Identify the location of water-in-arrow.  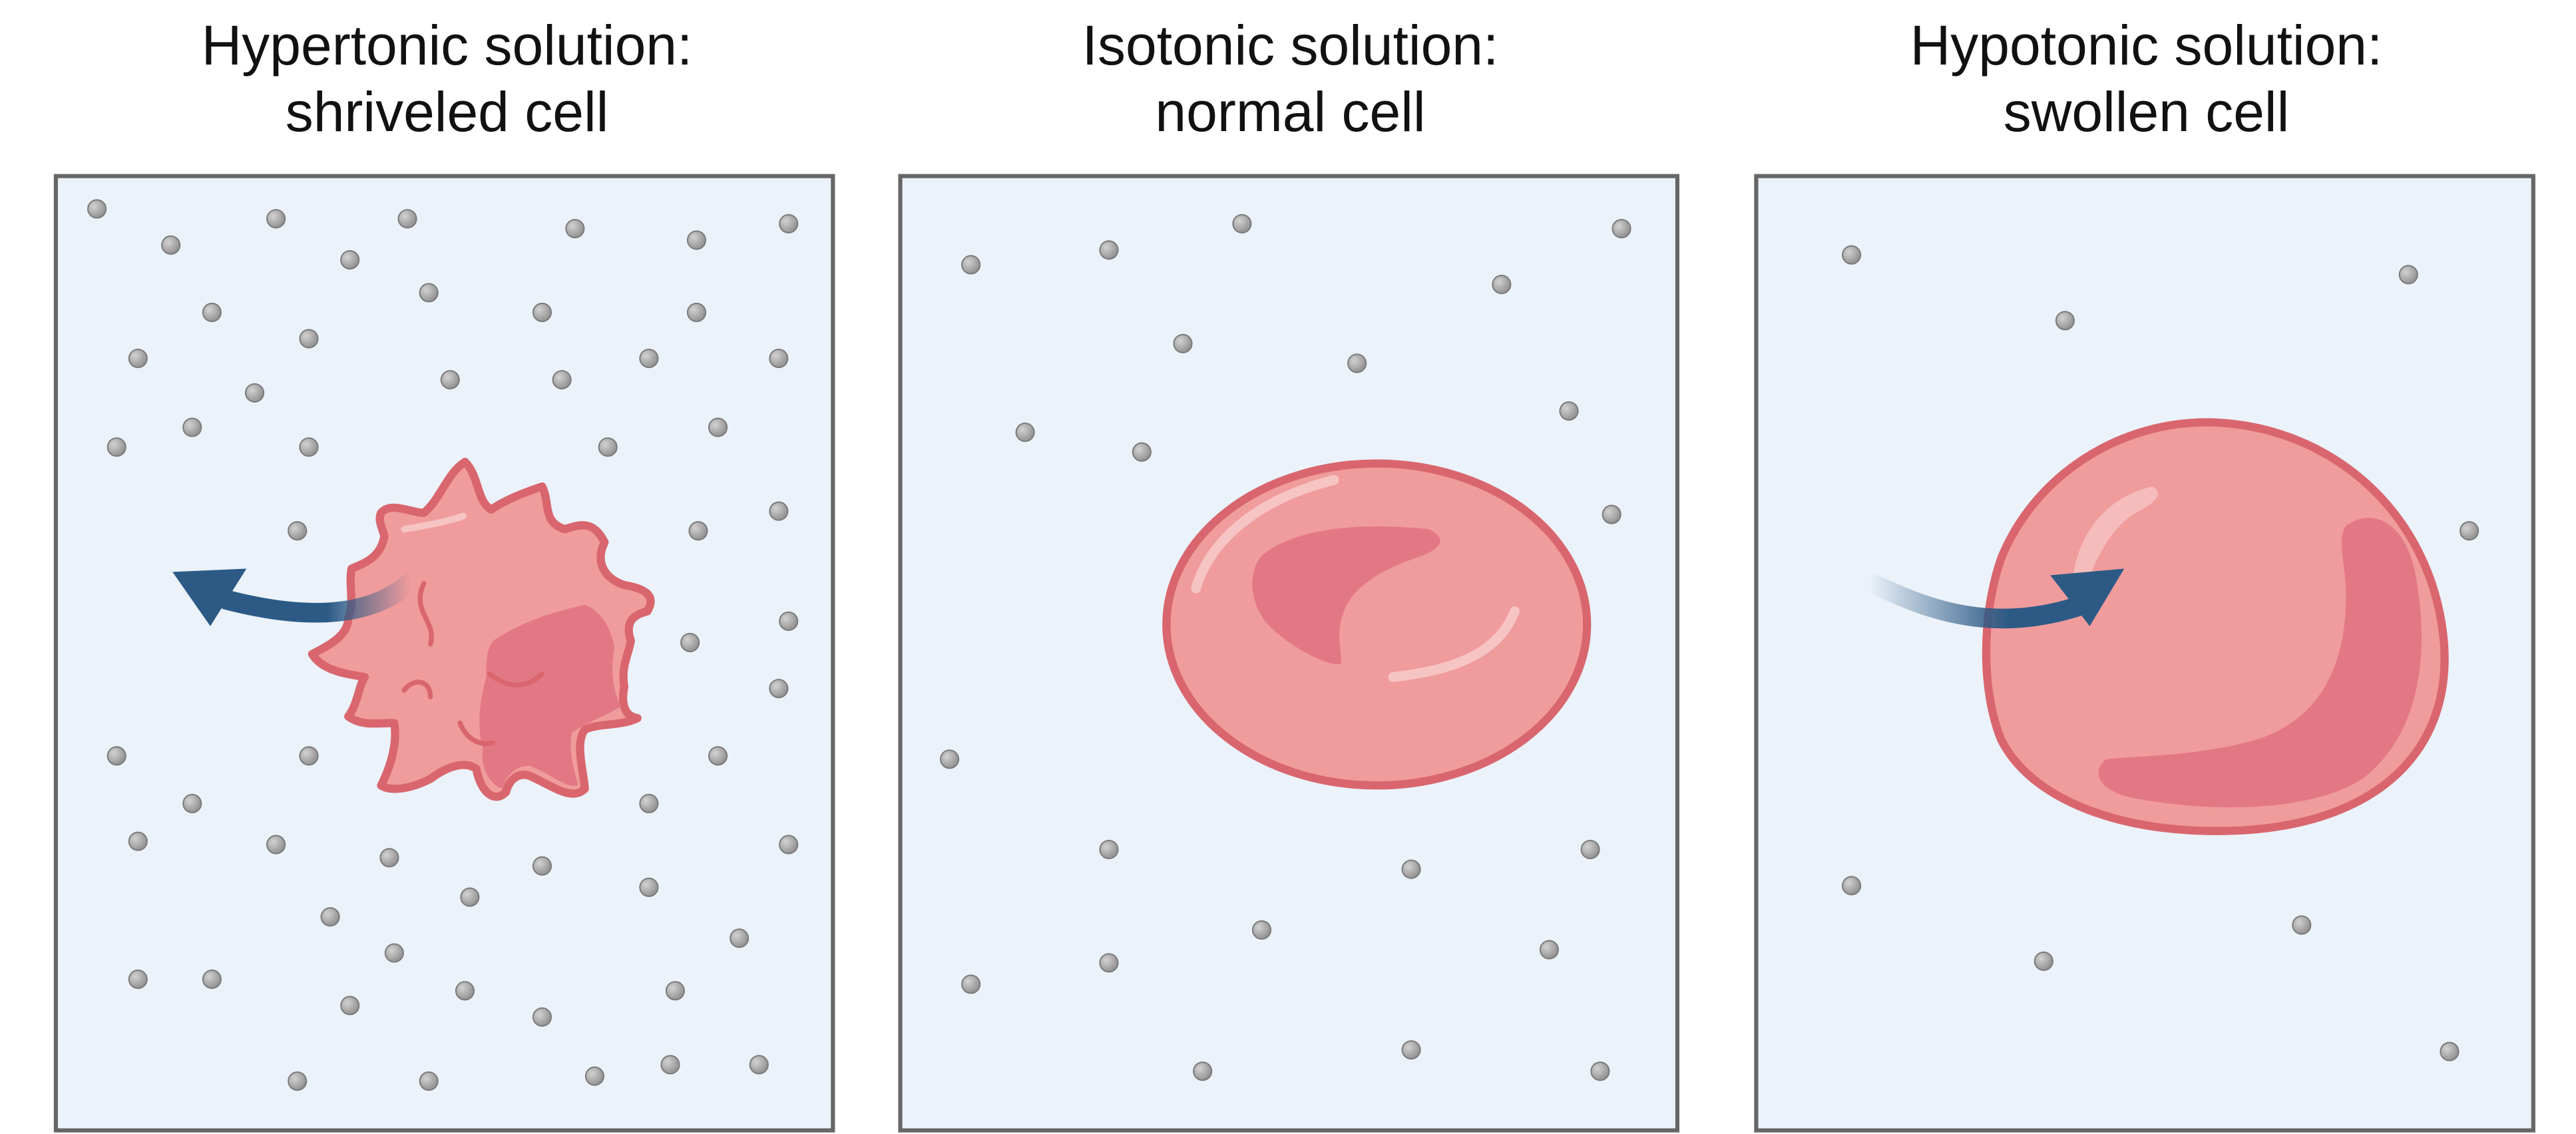
(1993, 598).